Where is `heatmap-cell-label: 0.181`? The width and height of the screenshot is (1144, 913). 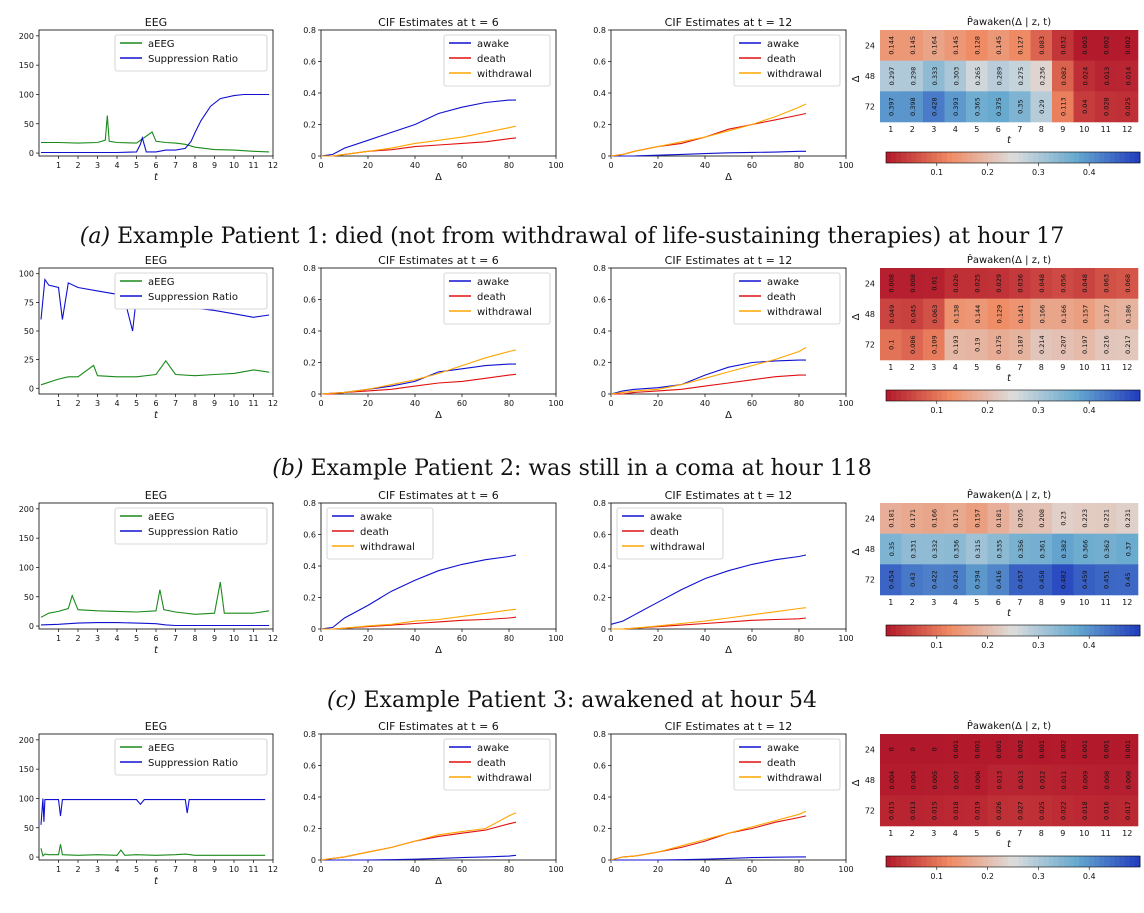 heatmap-cell-label: 0.181 is located at coordinates (999, 518).